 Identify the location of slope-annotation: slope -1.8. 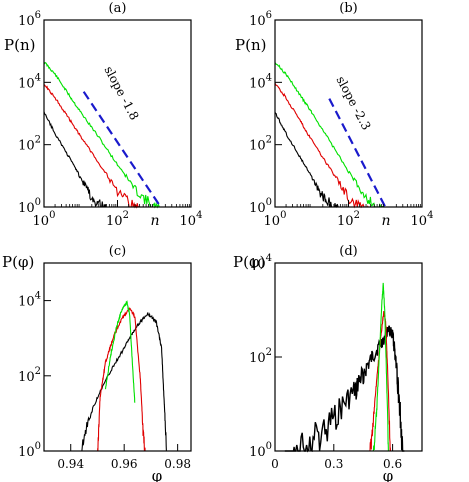
(122, 93).